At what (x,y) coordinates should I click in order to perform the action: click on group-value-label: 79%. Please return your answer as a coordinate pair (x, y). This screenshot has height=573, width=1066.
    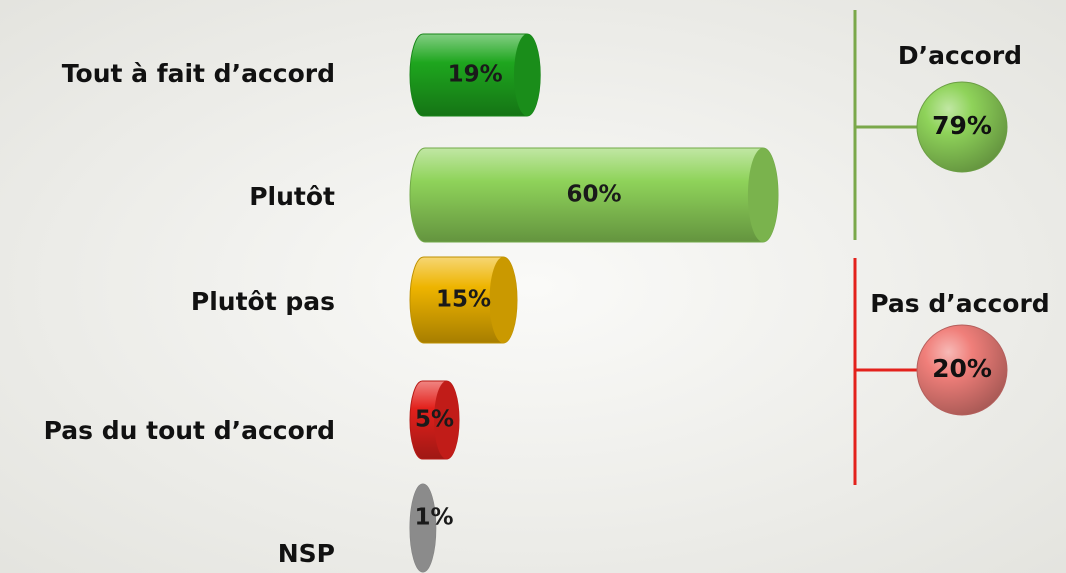
    Looking at the image, I should click on (962, 125).